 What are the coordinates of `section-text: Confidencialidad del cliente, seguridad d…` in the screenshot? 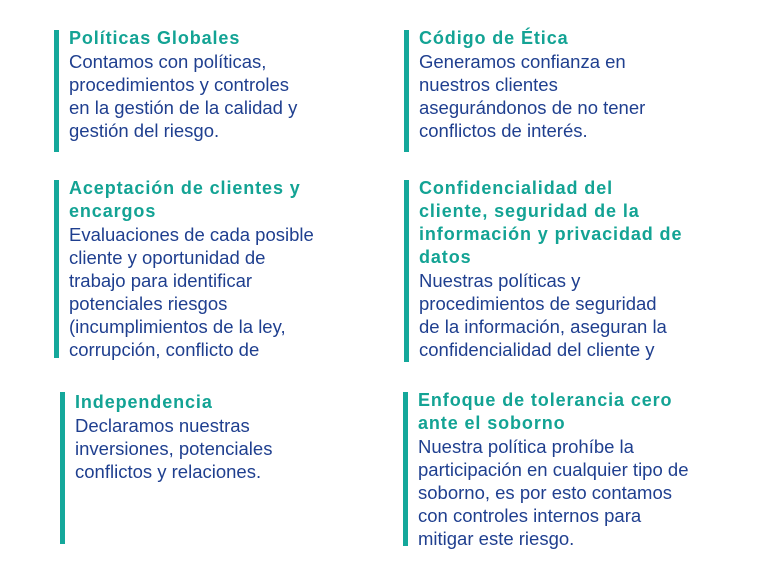 It's located at (550, 269).